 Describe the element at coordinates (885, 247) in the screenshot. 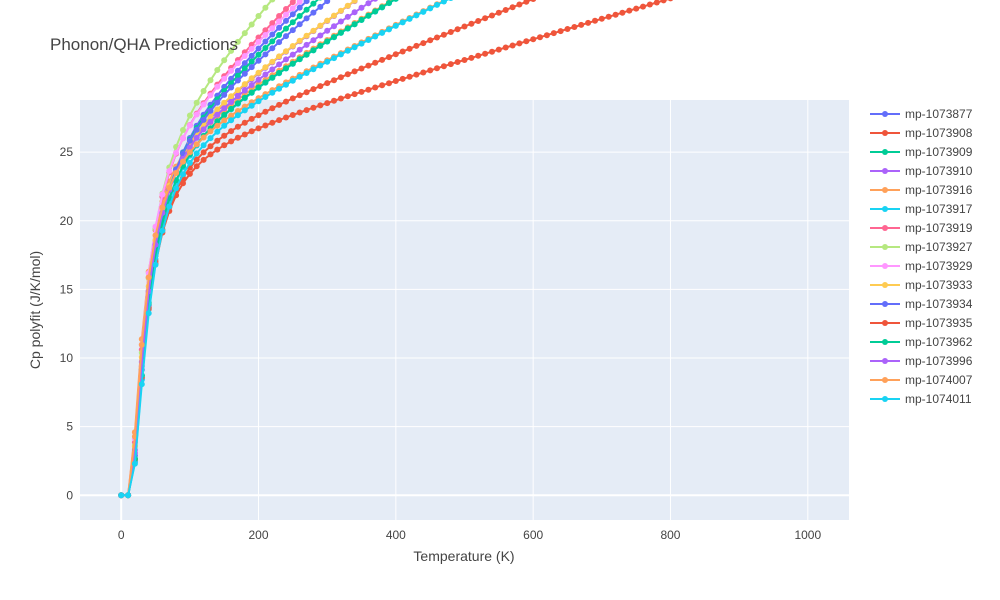

I see `legend-marker` at that location.